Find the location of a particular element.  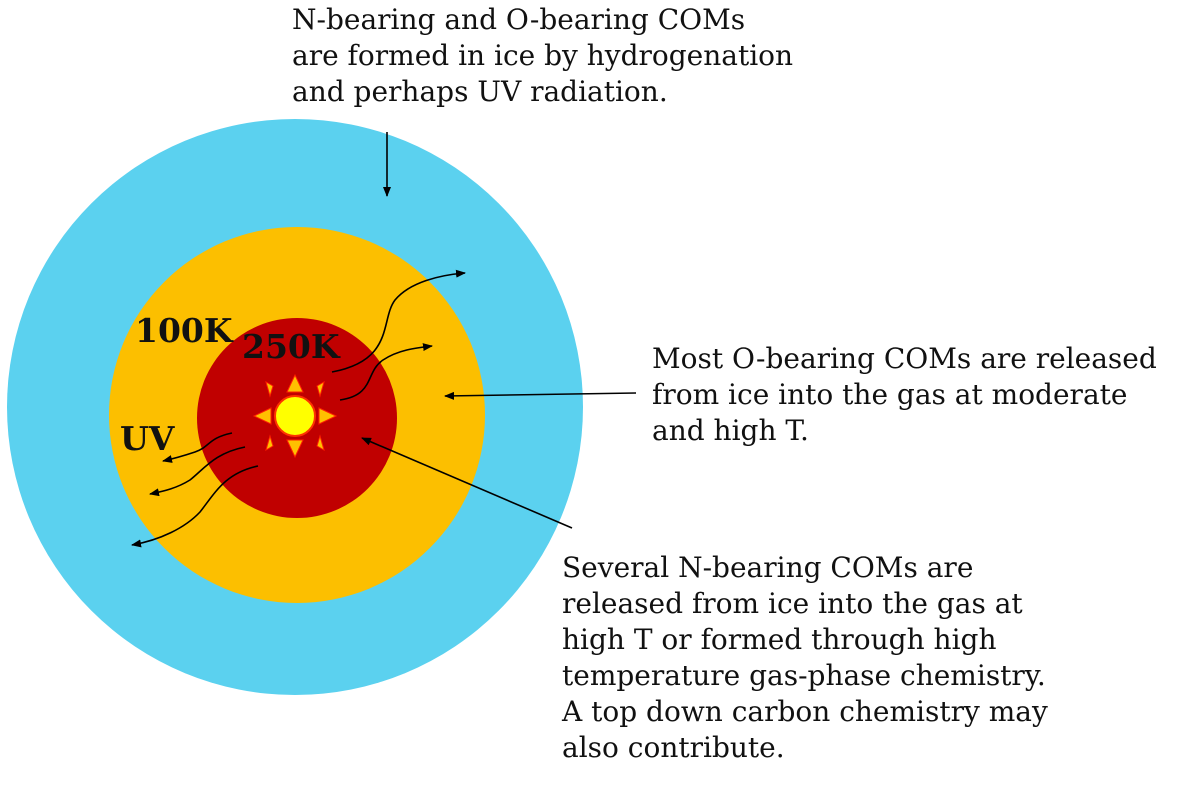

sun-core is located at coordinates (295, 416).